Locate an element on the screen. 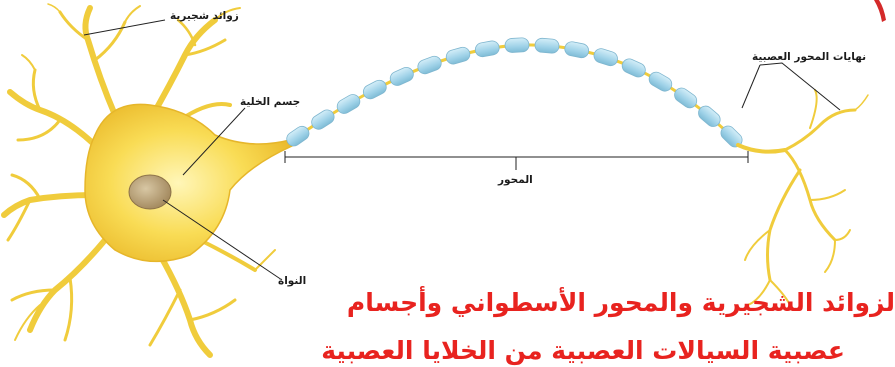 This screenshot has height=367, width=895. axon-label: المحور is located at coordinates (515, 180).